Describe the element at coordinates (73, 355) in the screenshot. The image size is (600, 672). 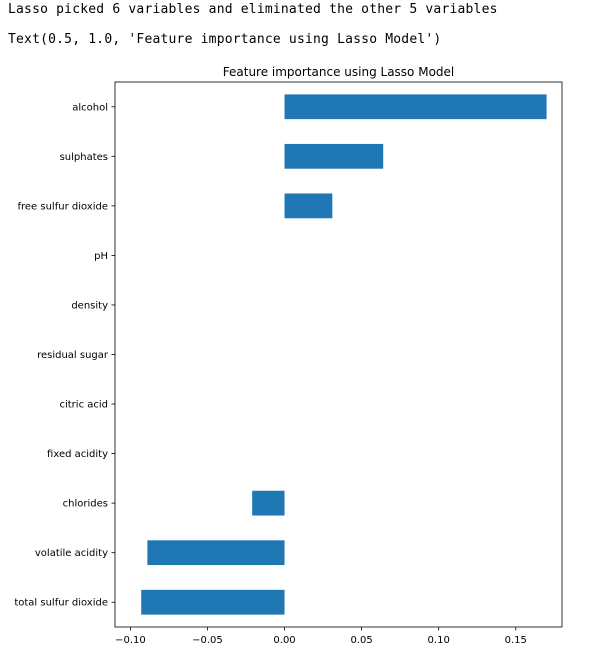
I see `y-tick-label: residual sugar` at that location.